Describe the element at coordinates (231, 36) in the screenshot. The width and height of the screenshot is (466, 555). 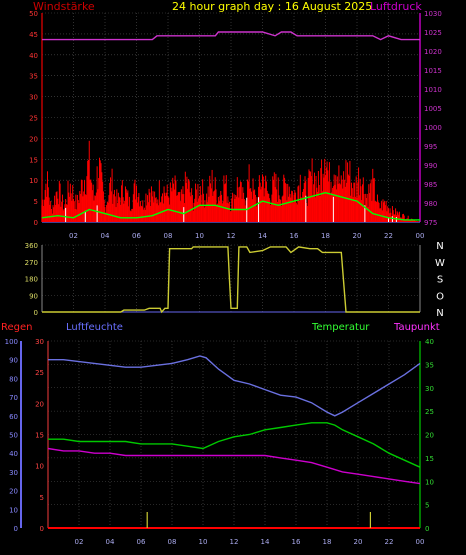
I see `pressure-line` at that location.